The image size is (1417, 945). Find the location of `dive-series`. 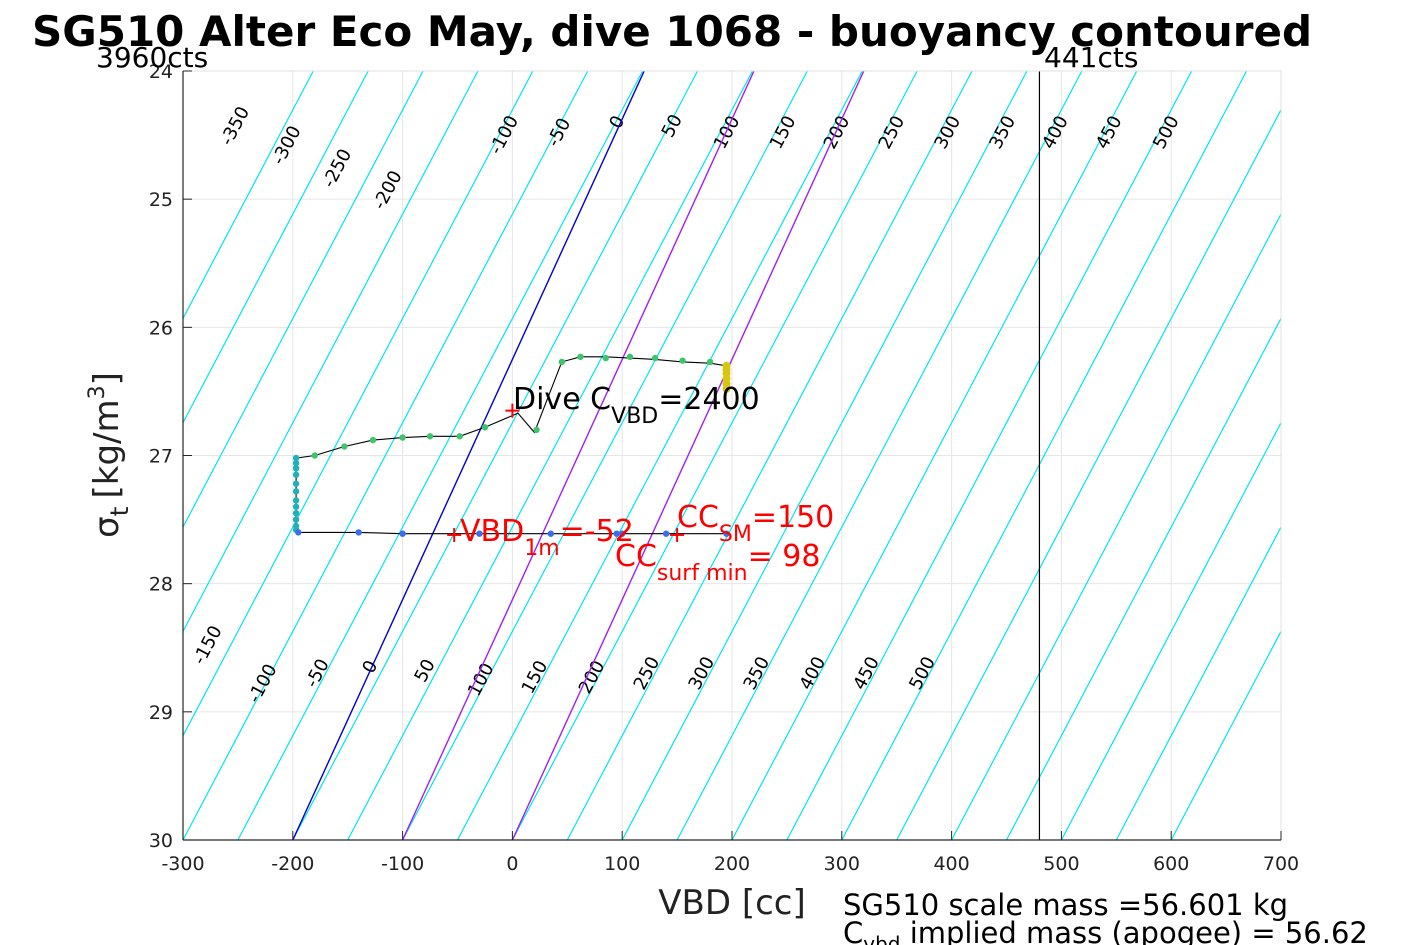

dive-series is located at coordinates (511, 447).